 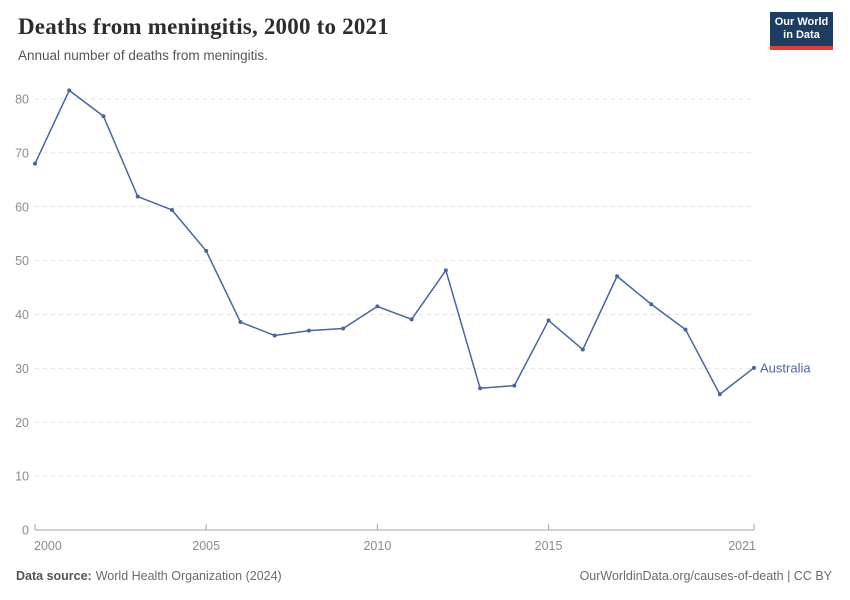 I want to click on y-tick-label: 30, so click(x=22, y=369).